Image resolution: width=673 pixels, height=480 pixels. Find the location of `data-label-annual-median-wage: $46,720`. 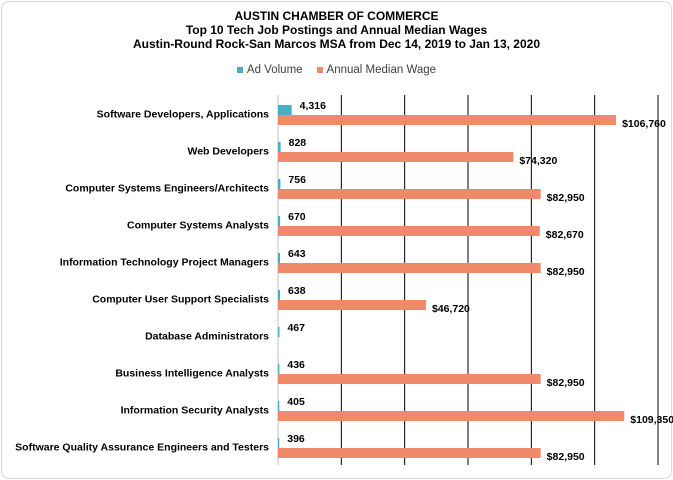

data-label-annual-median-wage: $46,720 is located at coordinates (451, 309).